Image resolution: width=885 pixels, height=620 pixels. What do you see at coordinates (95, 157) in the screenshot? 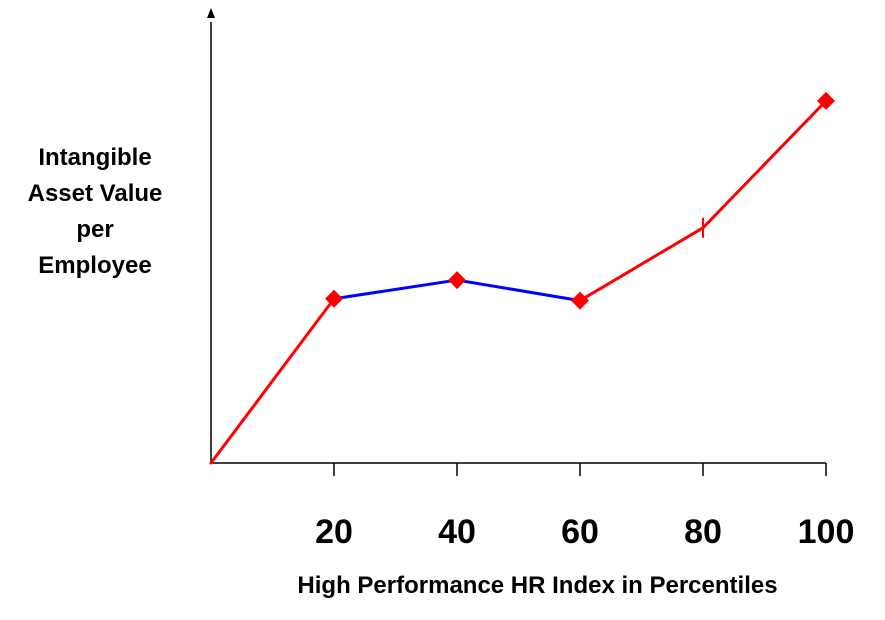
I see `y-axis-label-line-1: Intangible` at bounding box center [95, 157].